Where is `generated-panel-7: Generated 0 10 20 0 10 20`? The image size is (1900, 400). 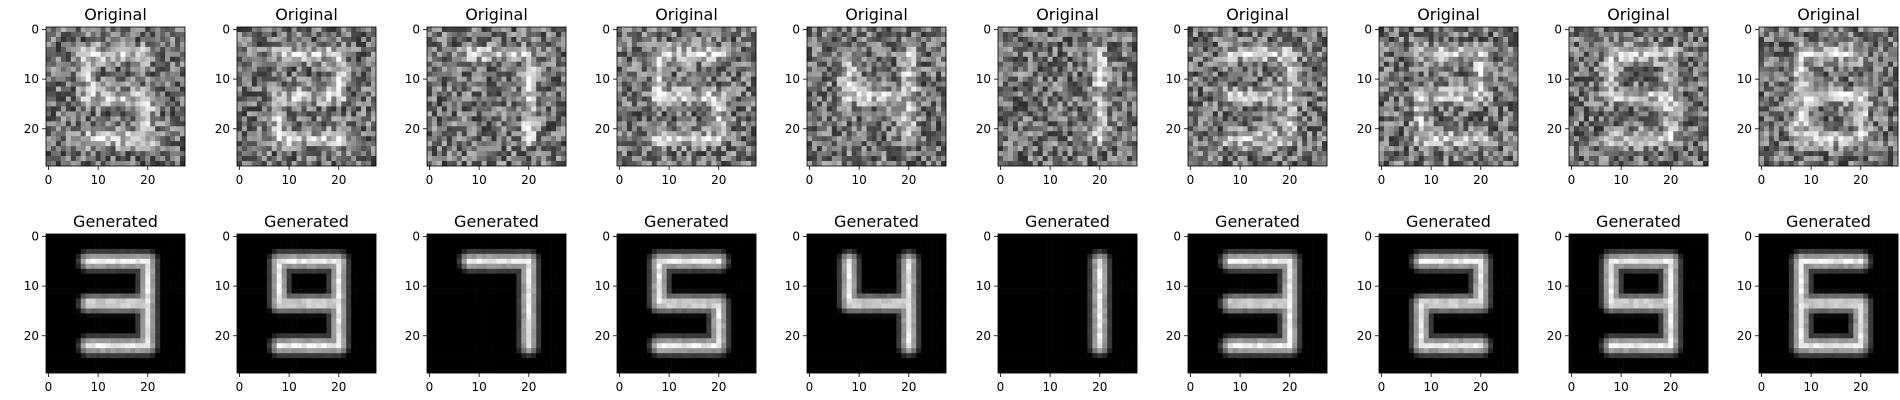
generated-panel-7: Generated 0 10 20 0 10 20 is located at coordinates (1247, 303).